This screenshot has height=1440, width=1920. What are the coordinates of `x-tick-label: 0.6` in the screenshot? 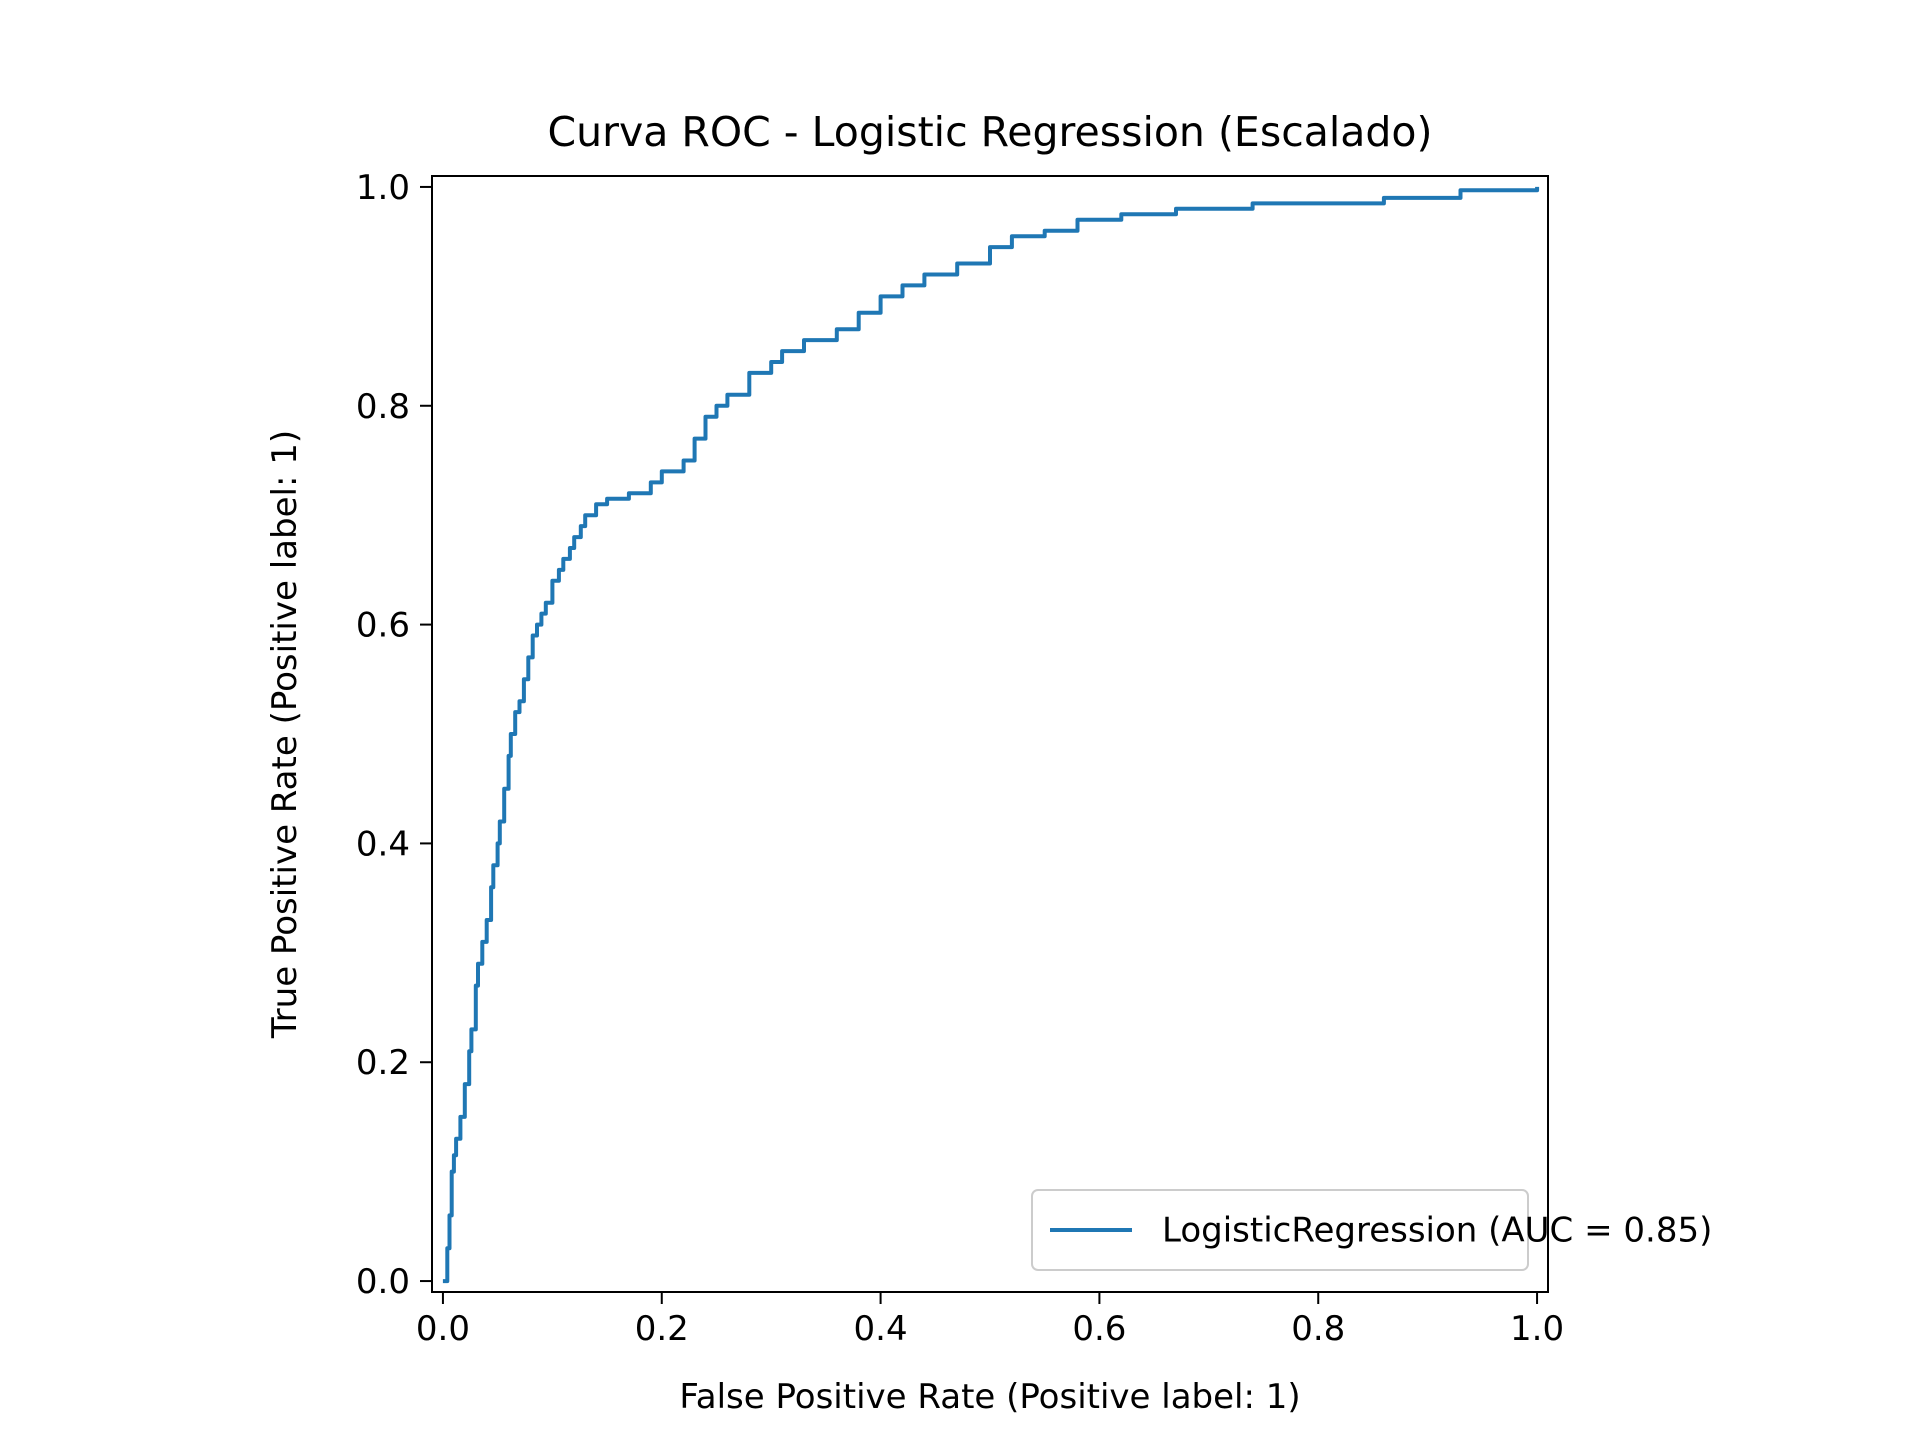 It's located at (1099, 1329).